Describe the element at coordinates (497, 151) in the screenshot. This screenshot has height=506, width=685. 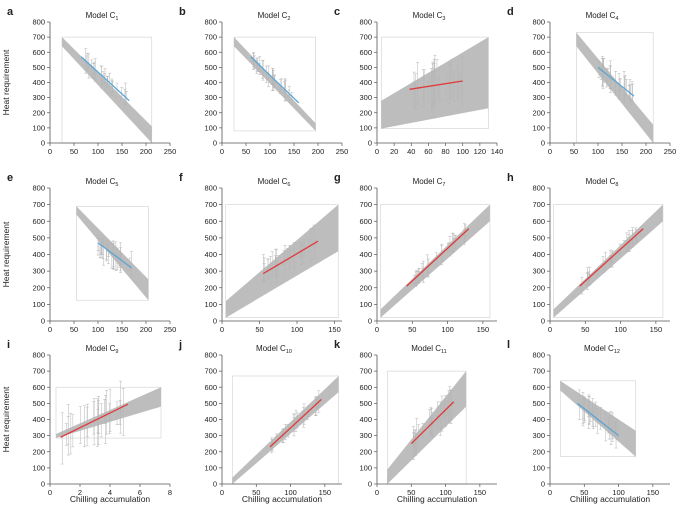
I see `x-tick-label: 140` at that location.